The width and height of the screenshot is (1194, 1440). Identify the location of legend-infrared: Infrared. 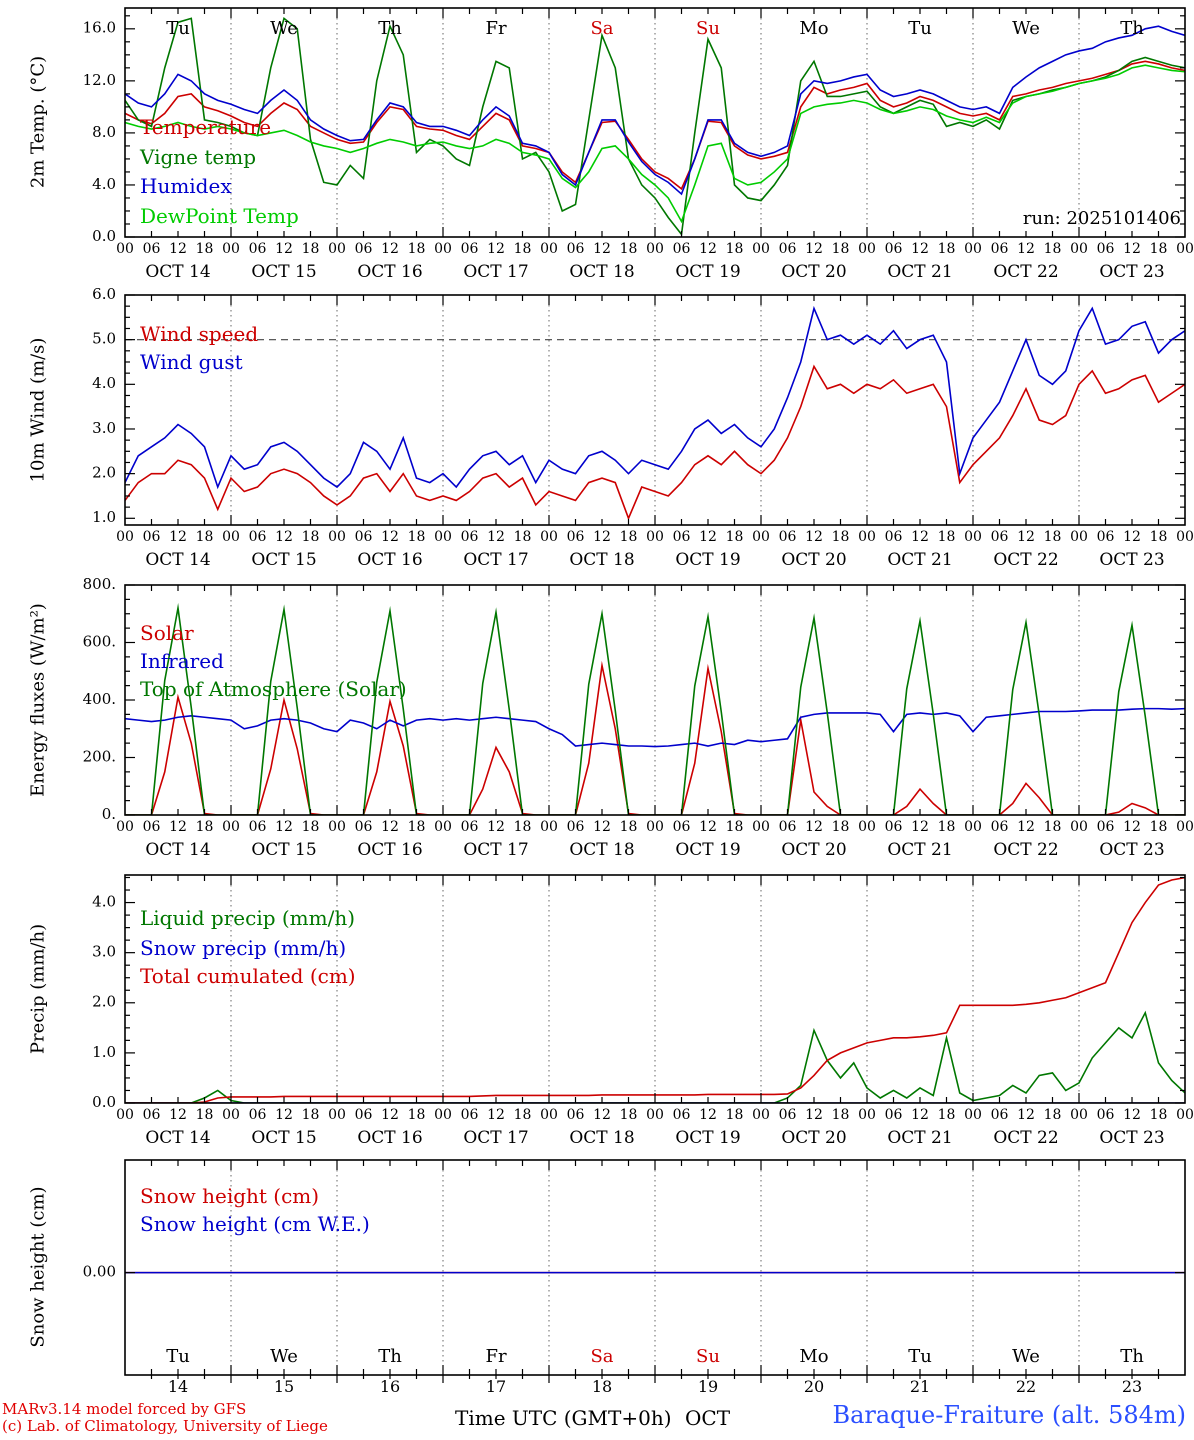
(182, 661).